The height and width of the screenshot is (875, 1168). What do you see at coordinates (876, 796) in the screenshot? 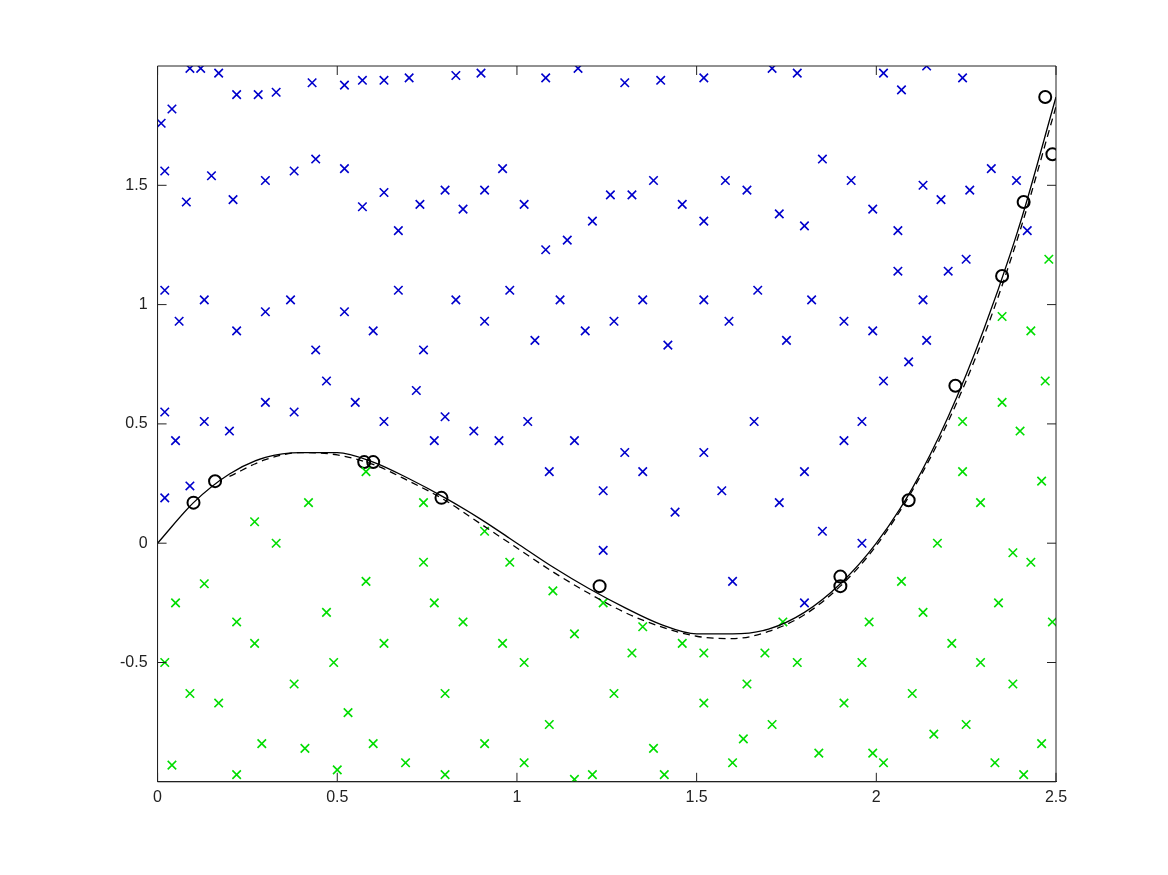
I see `x-tick-label: 2` at bounding box center [876, 796].